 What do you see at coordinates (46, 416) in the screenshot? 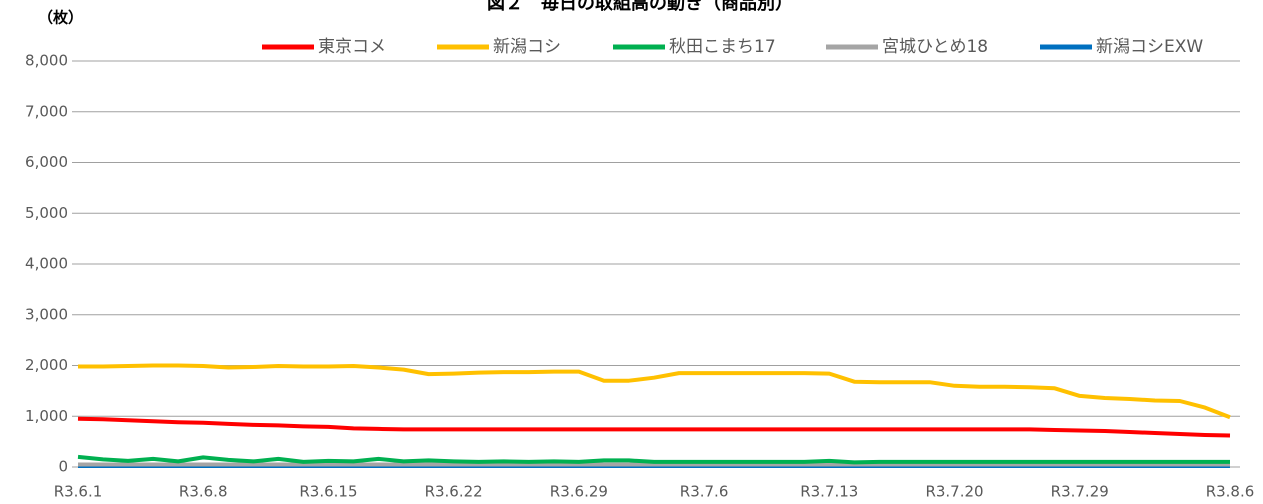
I see `y-tick-label: 1,000` at bounding box center [46, 416].